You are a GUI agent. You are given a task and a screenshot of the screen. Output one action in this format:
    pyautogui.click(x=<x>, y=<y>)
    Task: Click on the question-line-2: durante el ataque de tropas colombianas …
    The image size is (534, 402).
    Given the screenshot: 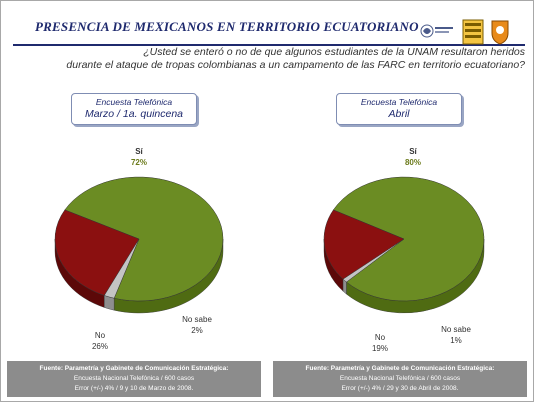 What is the action you would take?
    pyautogui.click(x=295, y=65)
    